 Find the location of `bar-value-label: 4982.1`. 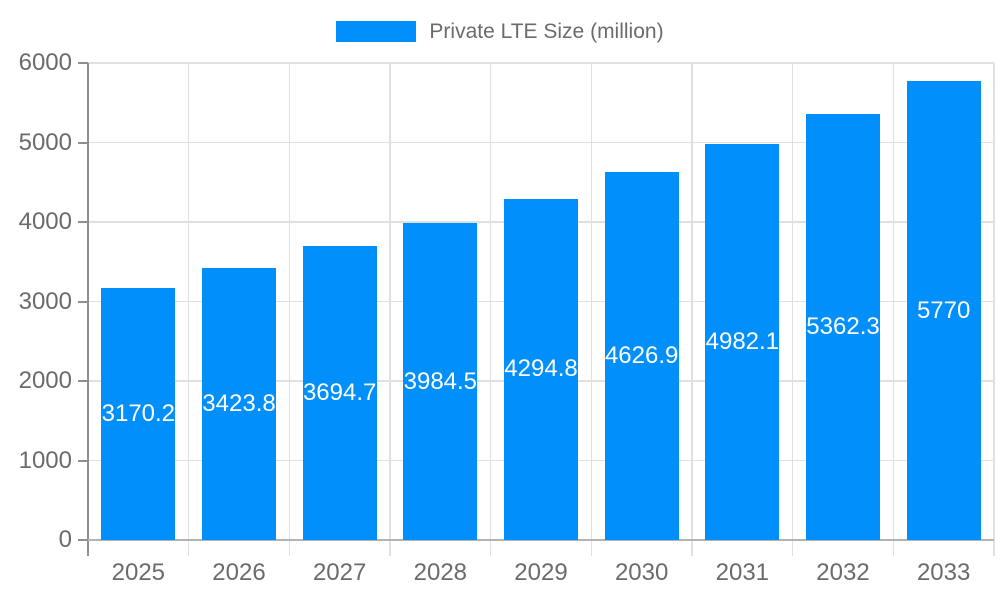

bar-value-label: 4982.1 is located at coordinates (742, 341).